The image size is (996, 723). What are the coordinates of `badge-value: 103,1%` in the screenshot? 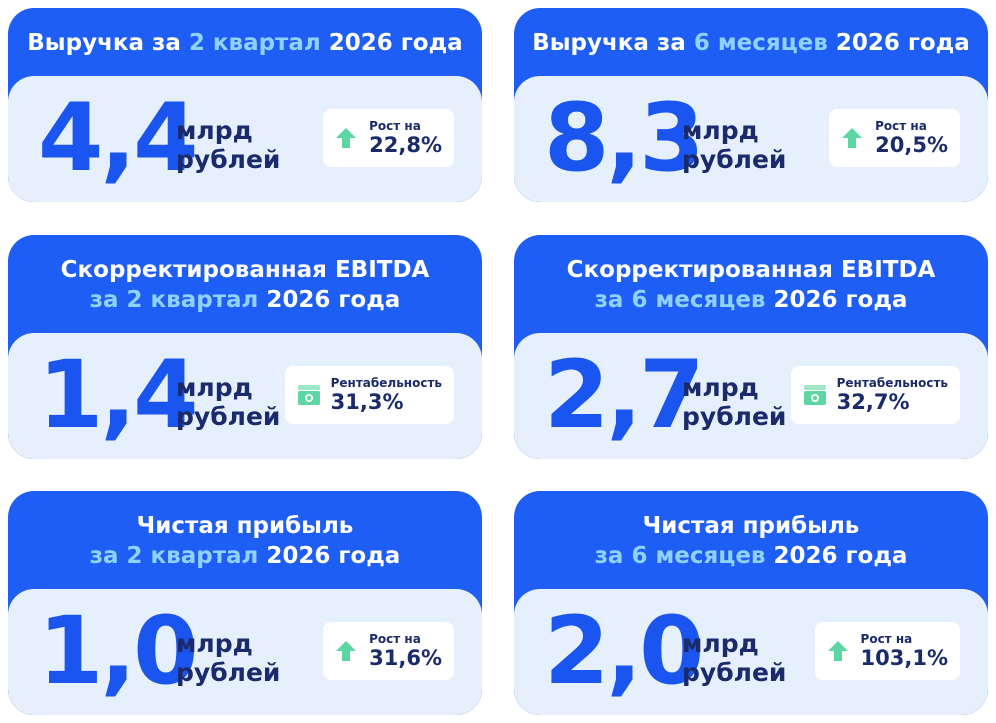 It's located at (904, 658).